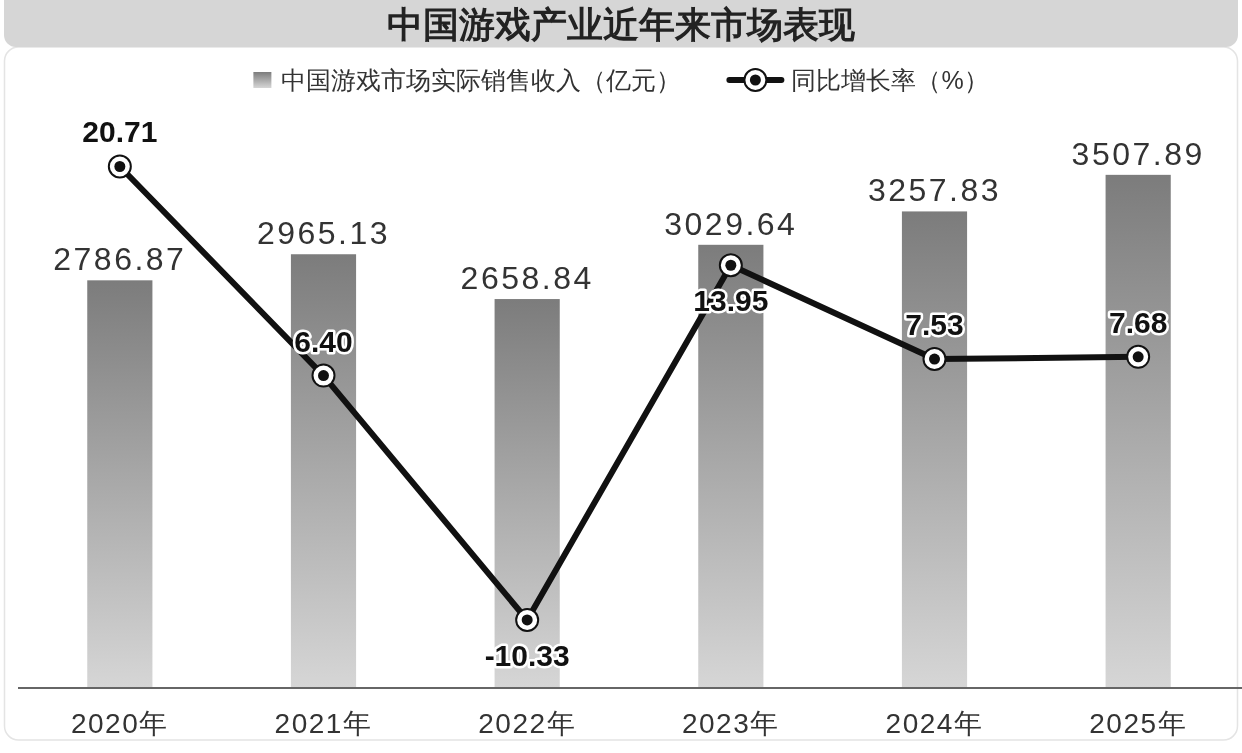  Describe the element at coordinates (731, 223) in the screenshot. I see `data-label: 3029.64` at that location.